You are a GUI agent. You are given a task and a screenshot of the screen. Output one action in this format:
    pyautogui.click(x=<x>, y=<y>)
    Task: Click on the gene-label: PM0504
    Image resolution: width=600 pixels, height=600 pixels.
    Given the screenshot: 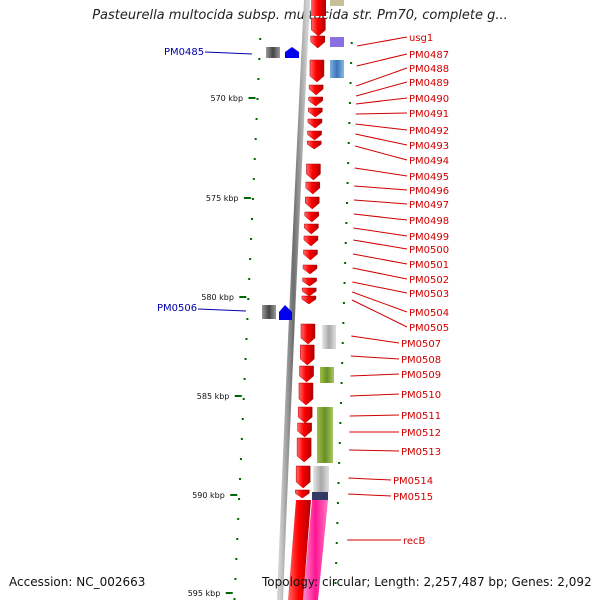 What is the action you would take?
    pyautogui.click(x=429, y=313)
    